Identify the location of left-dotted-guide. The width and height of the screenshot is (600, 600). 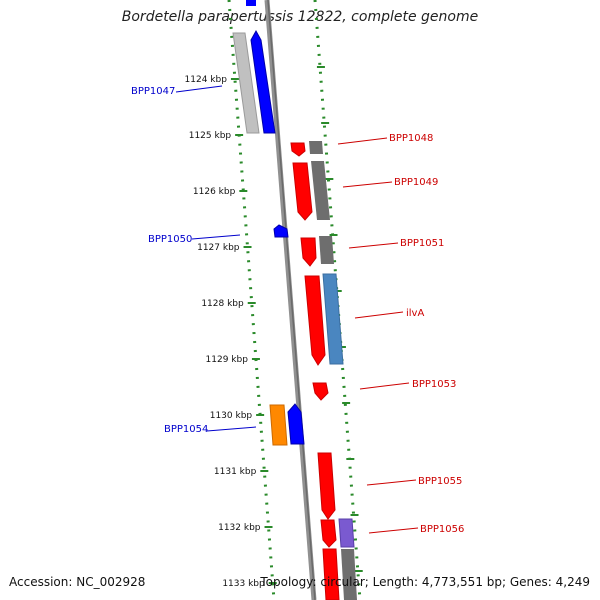
(251, 300).